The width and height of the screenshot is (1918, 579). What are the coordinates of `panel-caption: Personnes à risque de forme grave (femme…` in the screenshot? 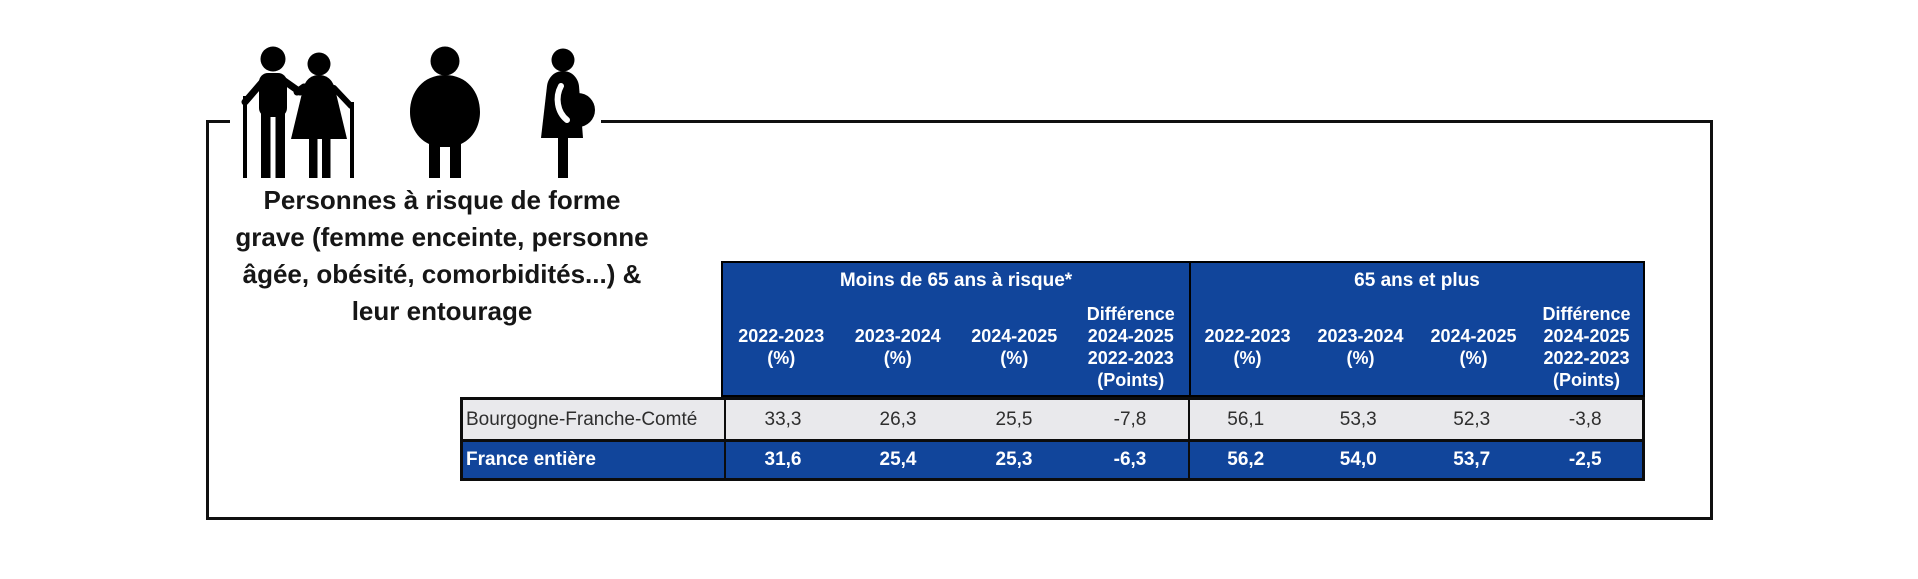 It's located at (442, 256).